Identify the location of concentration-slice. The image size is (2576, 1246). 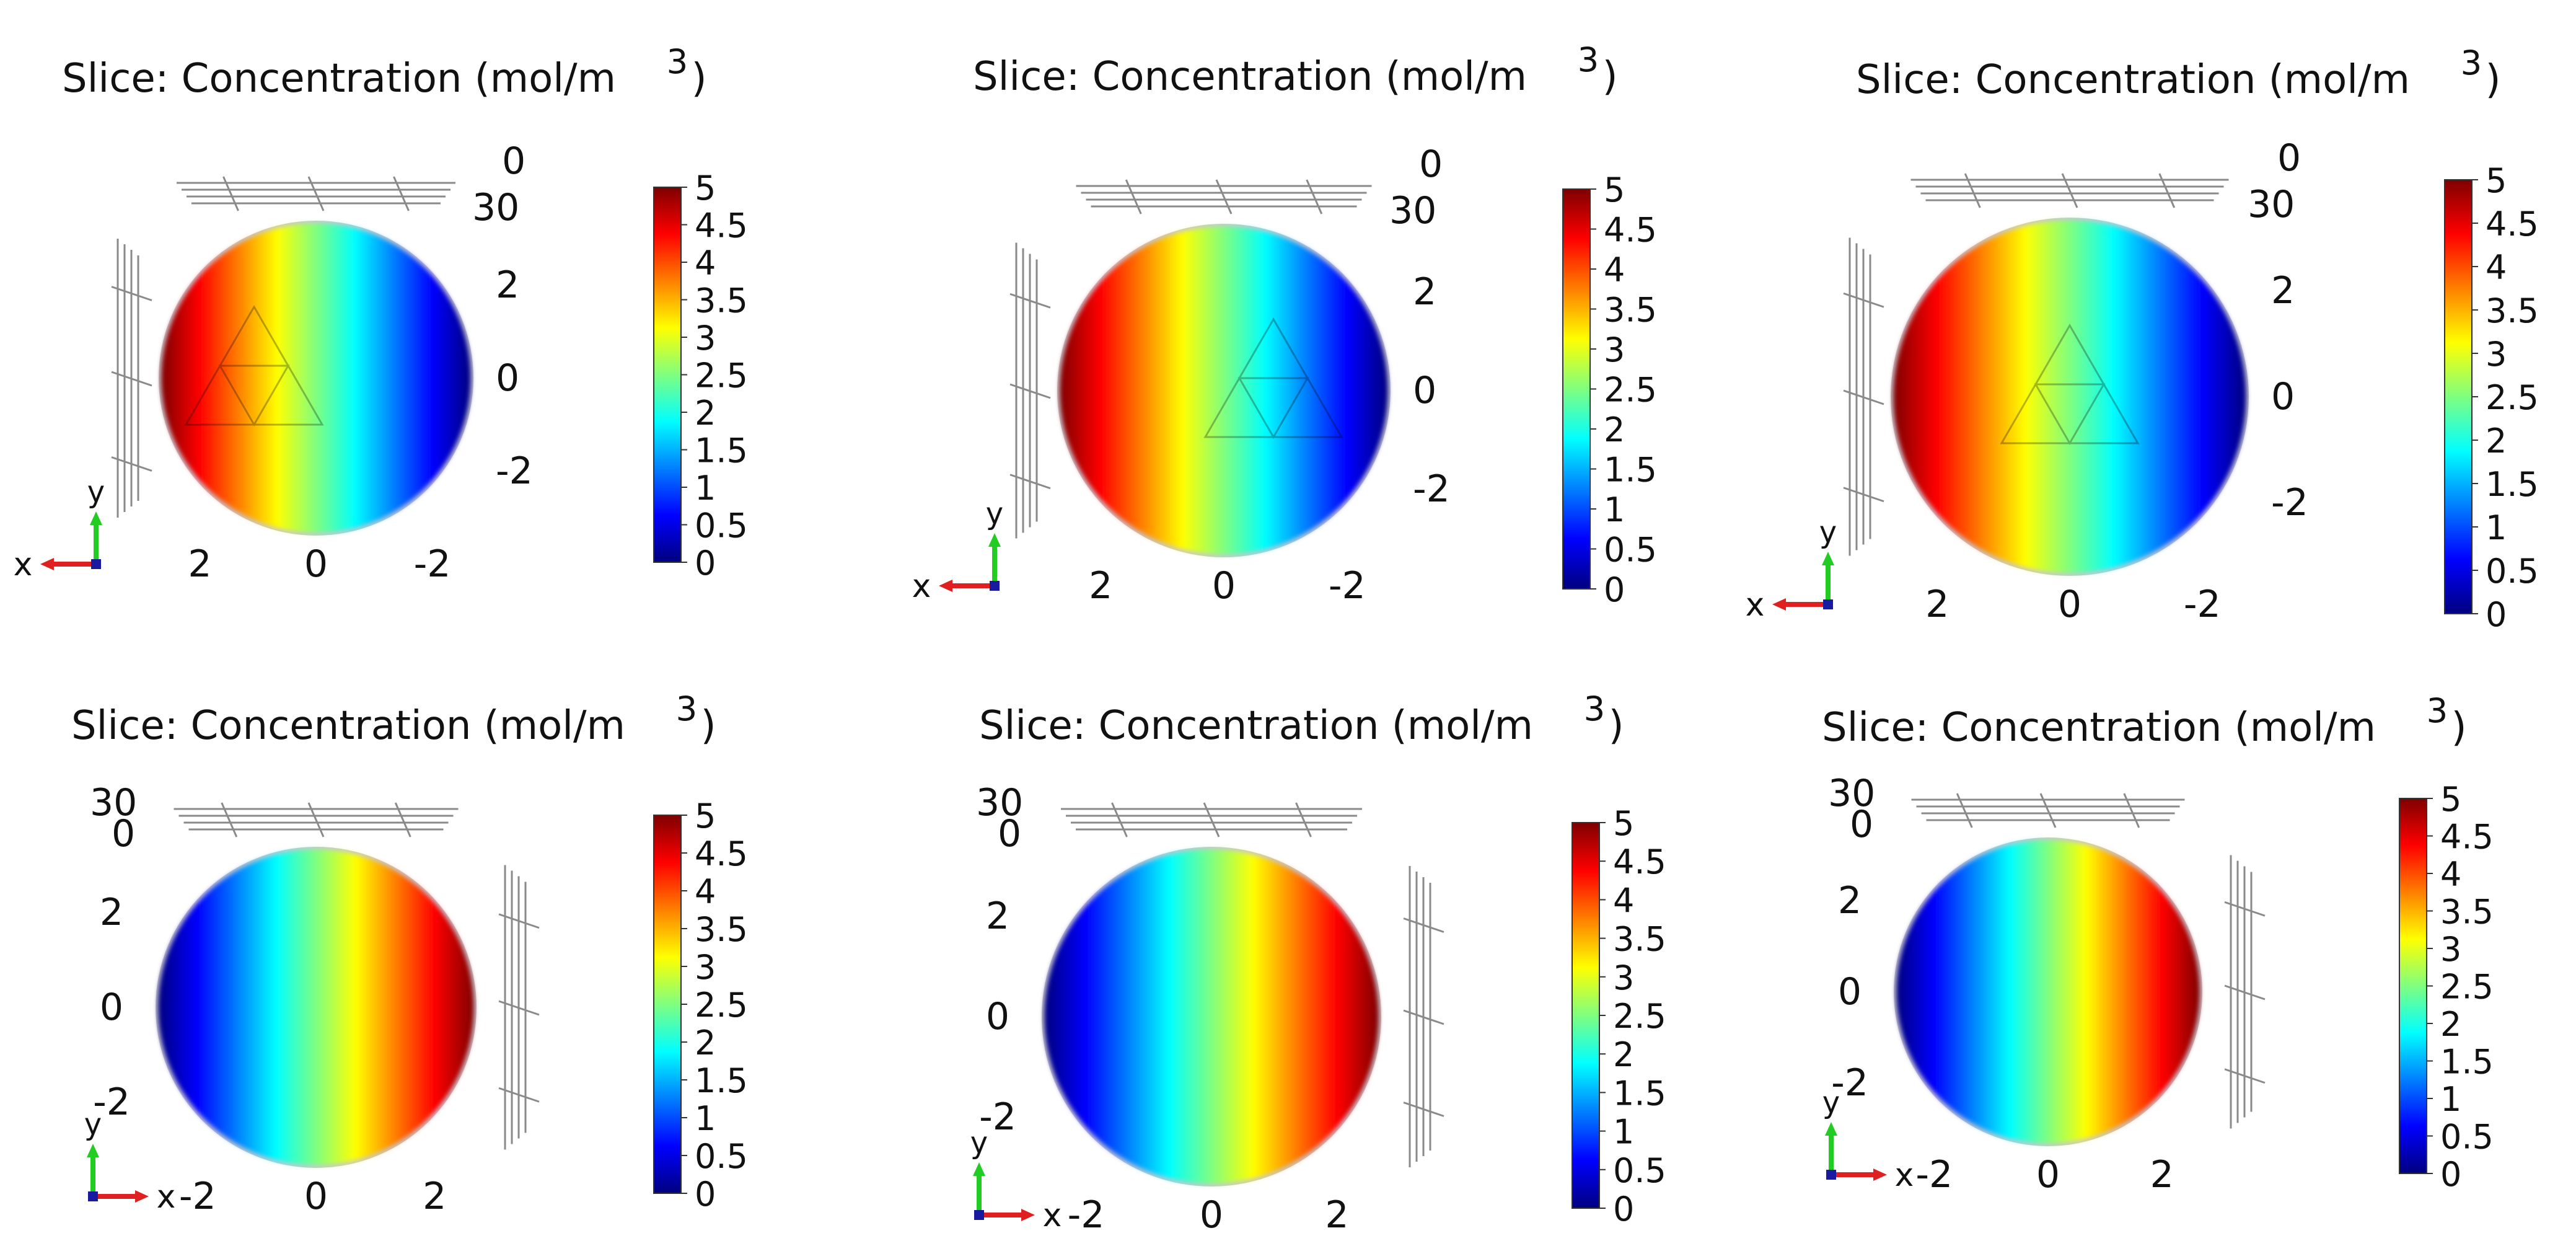
(1211, 1016).